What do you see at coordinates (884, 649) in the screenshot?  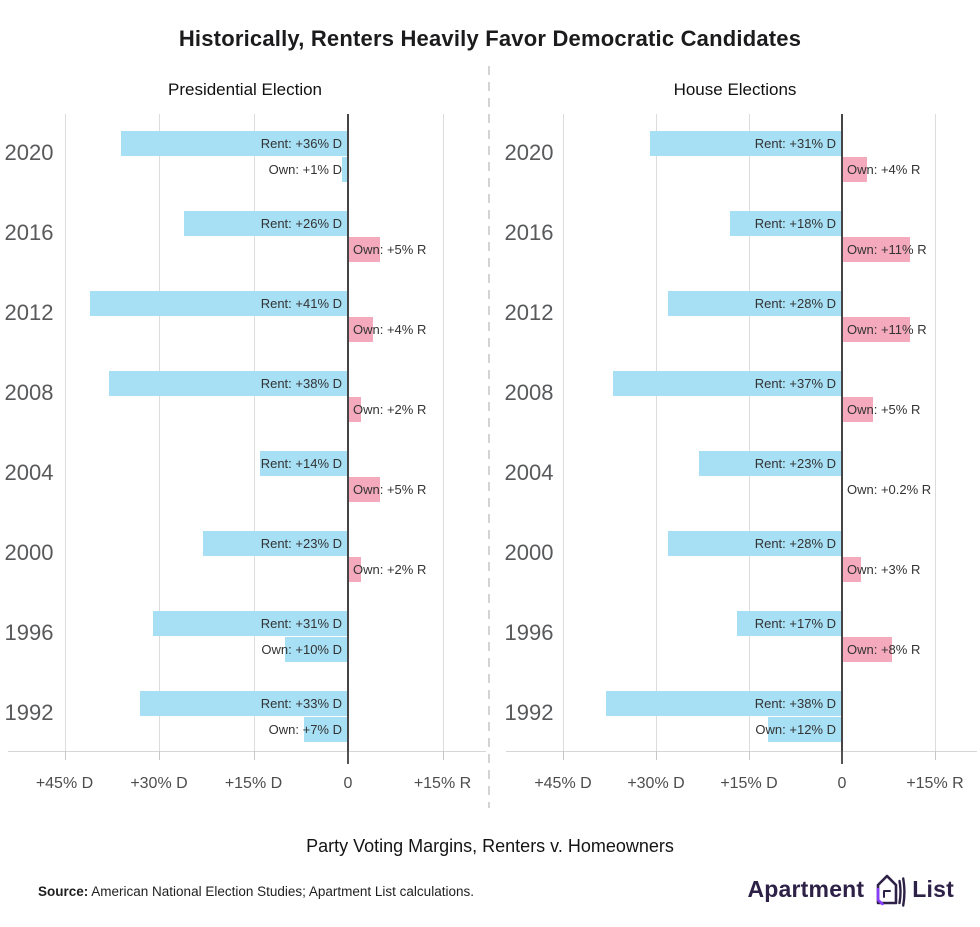 I see `own-bar-label: Own: +8% R` at bounding box center [884, 649].